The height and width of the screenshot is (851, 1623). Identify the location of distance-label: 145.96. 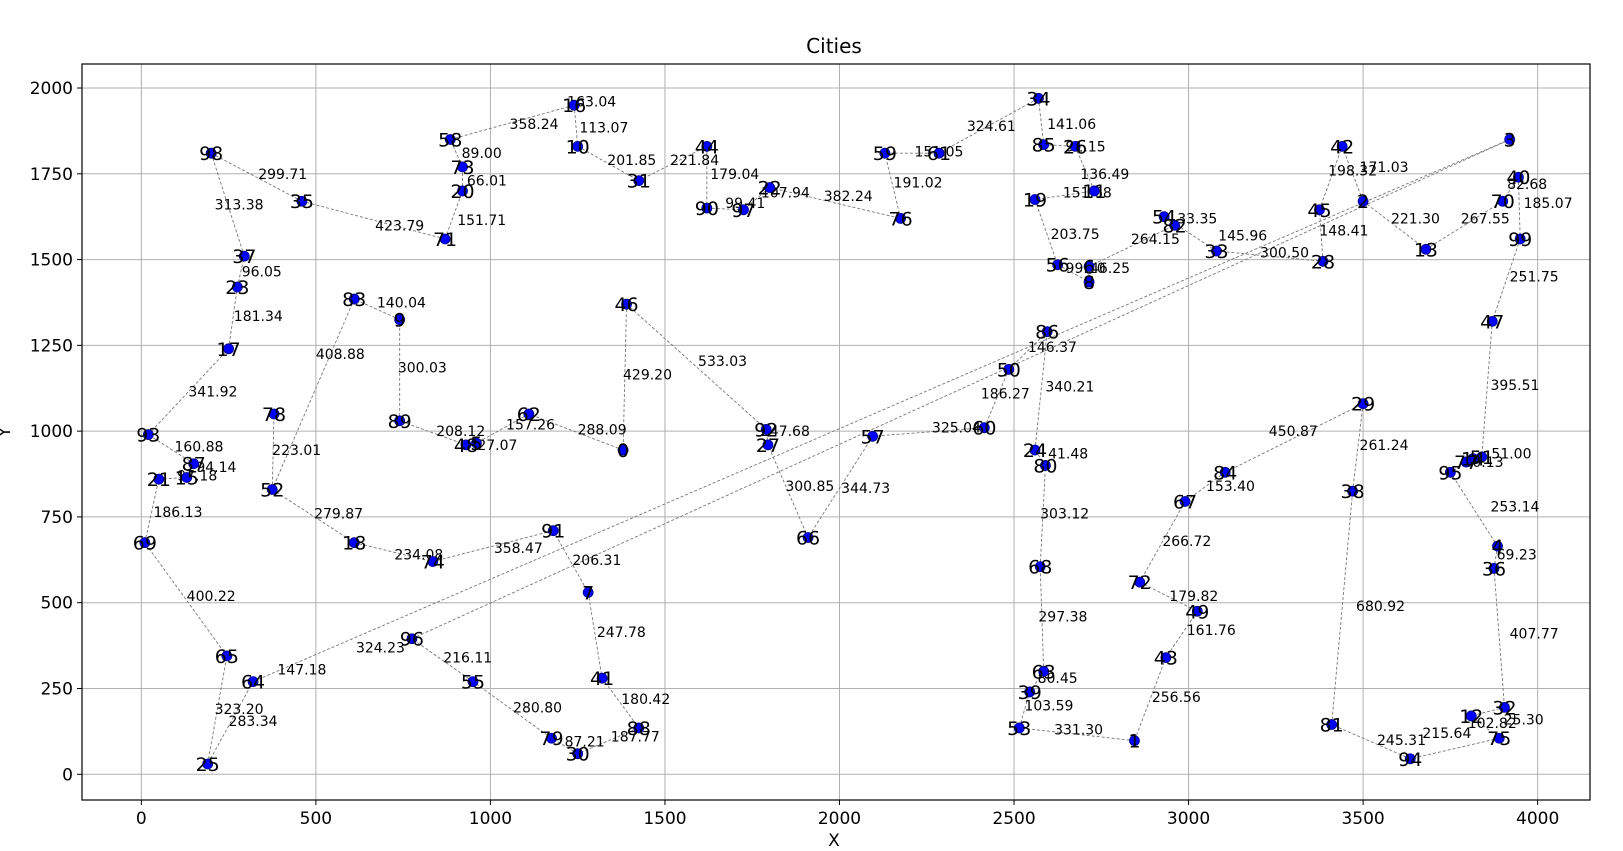
(1242, 237).